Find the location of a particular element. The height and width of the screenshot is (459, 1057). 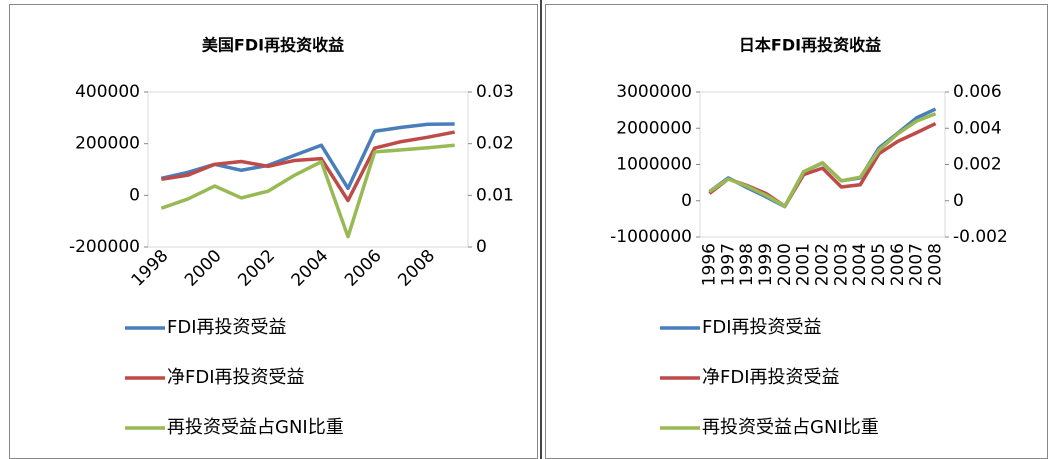

chart-title: 美国FDI再投资收益 is located at coordinates (273, 45).